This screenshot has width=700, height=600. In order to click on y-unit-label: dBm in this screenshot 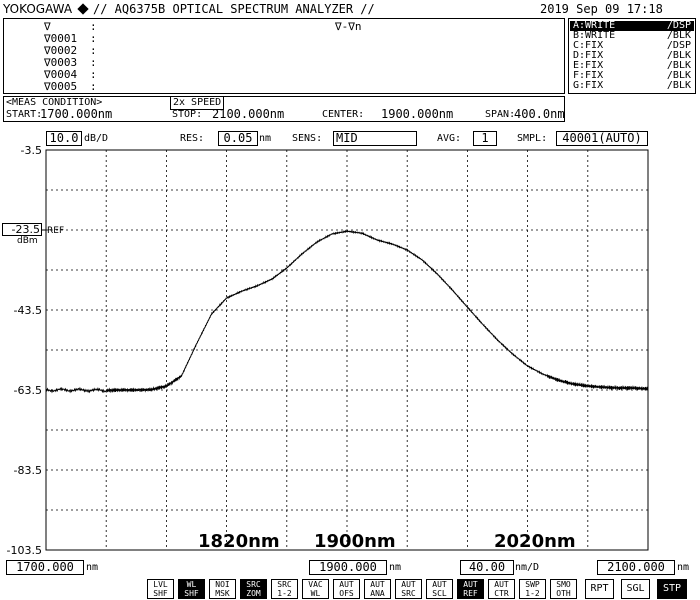, I will do `click(27, 241)`.